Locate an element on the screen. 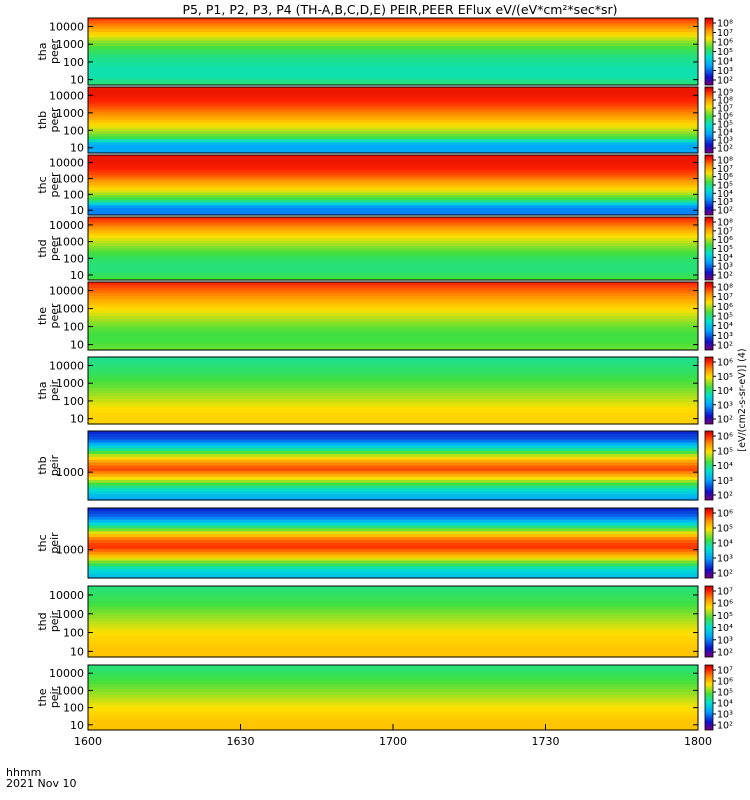 This screenshot has width=750, height=800. panel-probe-label: tha is located at coordinates (42, 390).